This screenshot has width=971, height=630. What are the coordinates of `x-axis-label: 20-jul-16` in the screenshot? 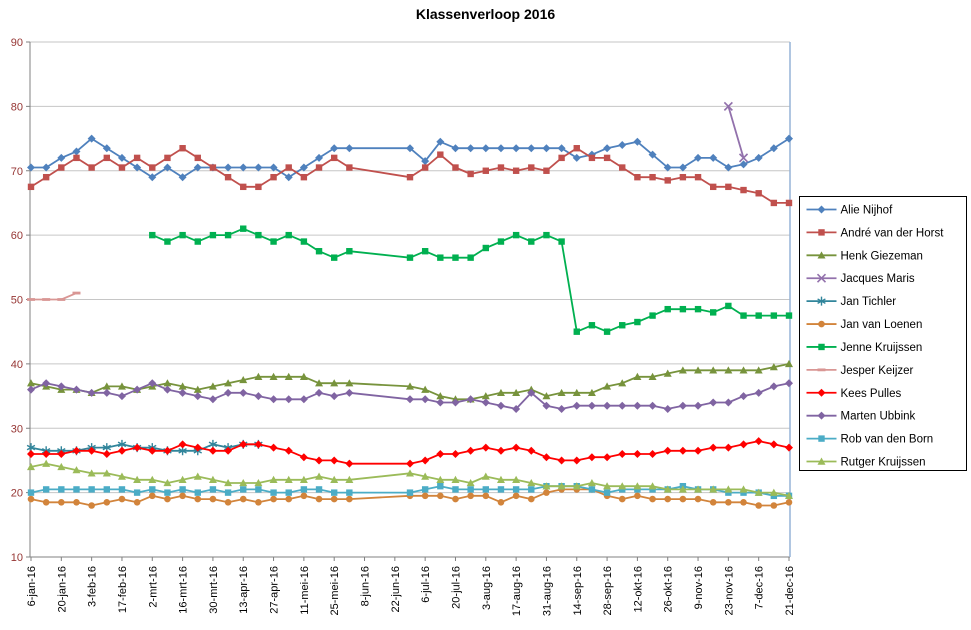 It's located at (456, 587).